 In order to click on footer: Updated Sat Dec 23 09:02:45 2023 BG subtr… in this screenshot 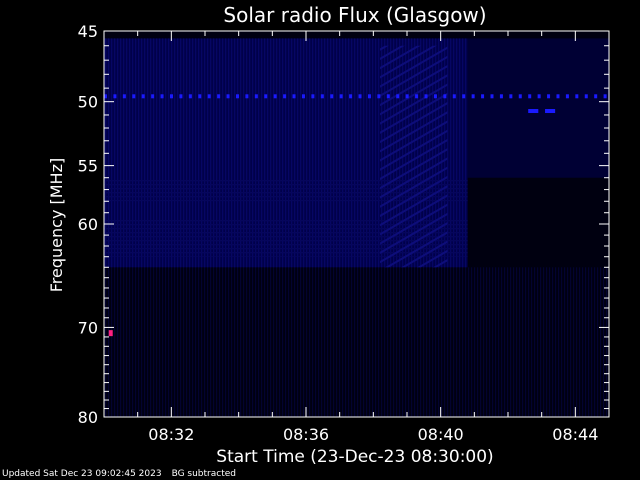, I will do `click(124, 474)`.